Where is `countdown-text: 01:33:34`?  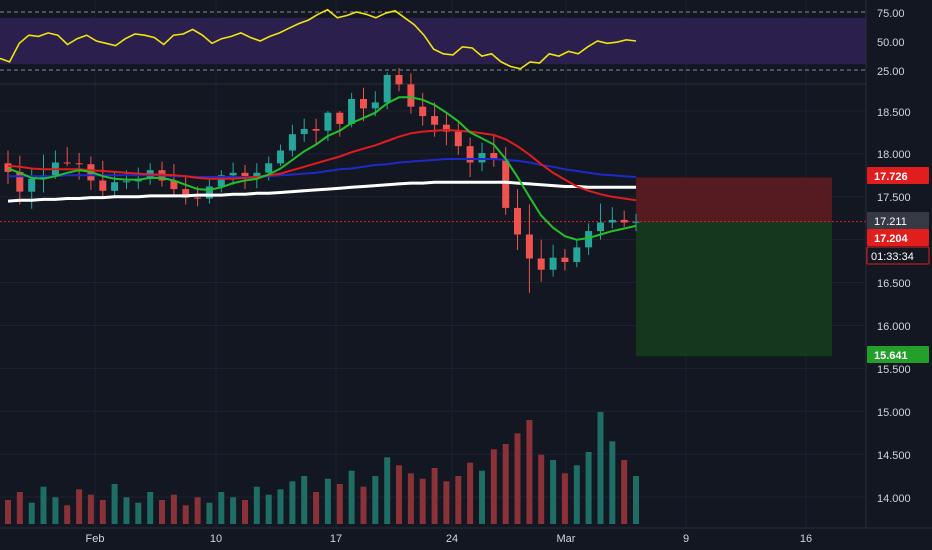 countdown-text: 01:33:34 is located at coordinates (892, 257).